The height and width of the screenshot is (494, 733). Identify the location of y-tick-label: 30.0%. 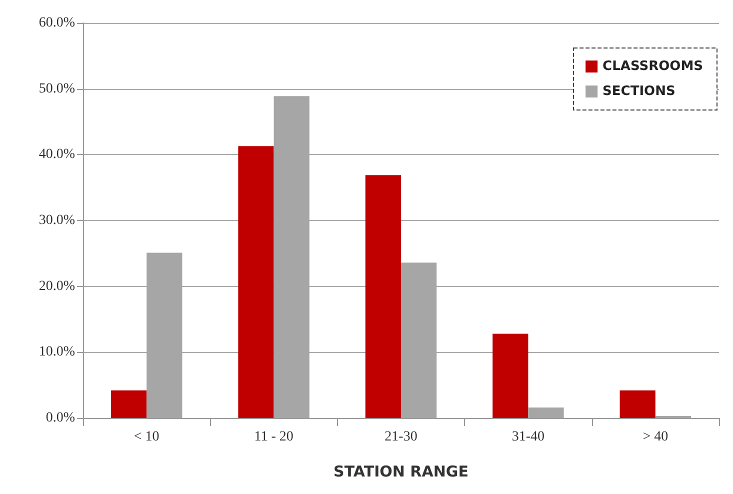
(57, 220).